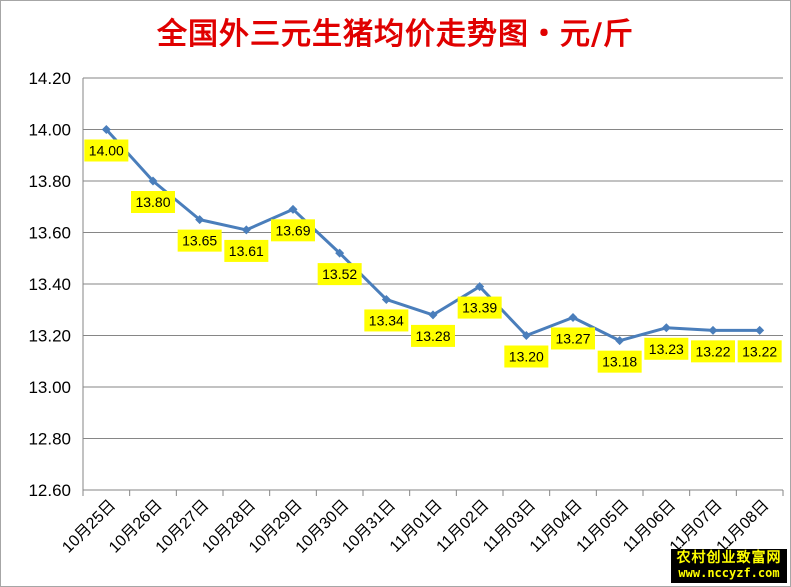 The image size is (791, 587). I want to click on data-label: 13.61, so click(246, 251).